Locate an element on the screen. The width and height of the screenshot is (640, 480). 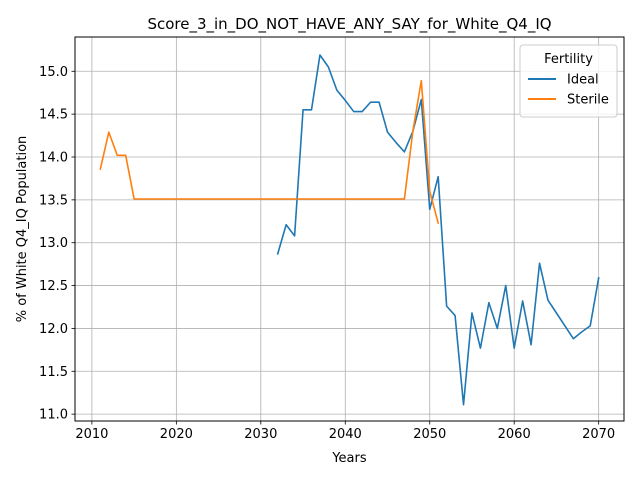
x-tick-label: 2030 is located at coordinates (260, 434).